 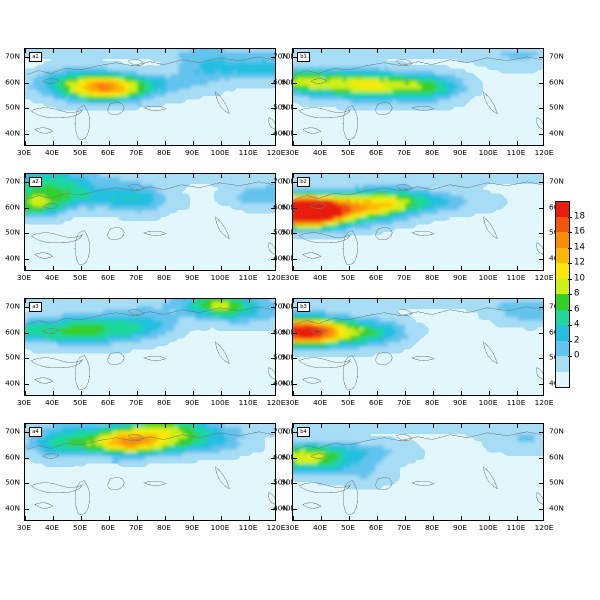 What do you see at coordinates (150, 222) in the screenshot?
I see `contour-field-a2` at bounding box center [150, 222].